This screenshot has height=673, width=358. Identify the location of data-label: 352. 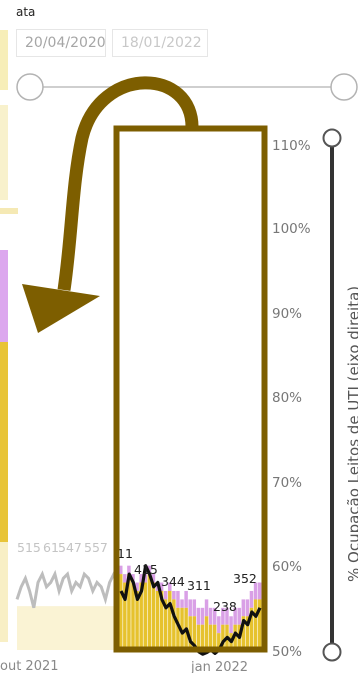
(245, 578).